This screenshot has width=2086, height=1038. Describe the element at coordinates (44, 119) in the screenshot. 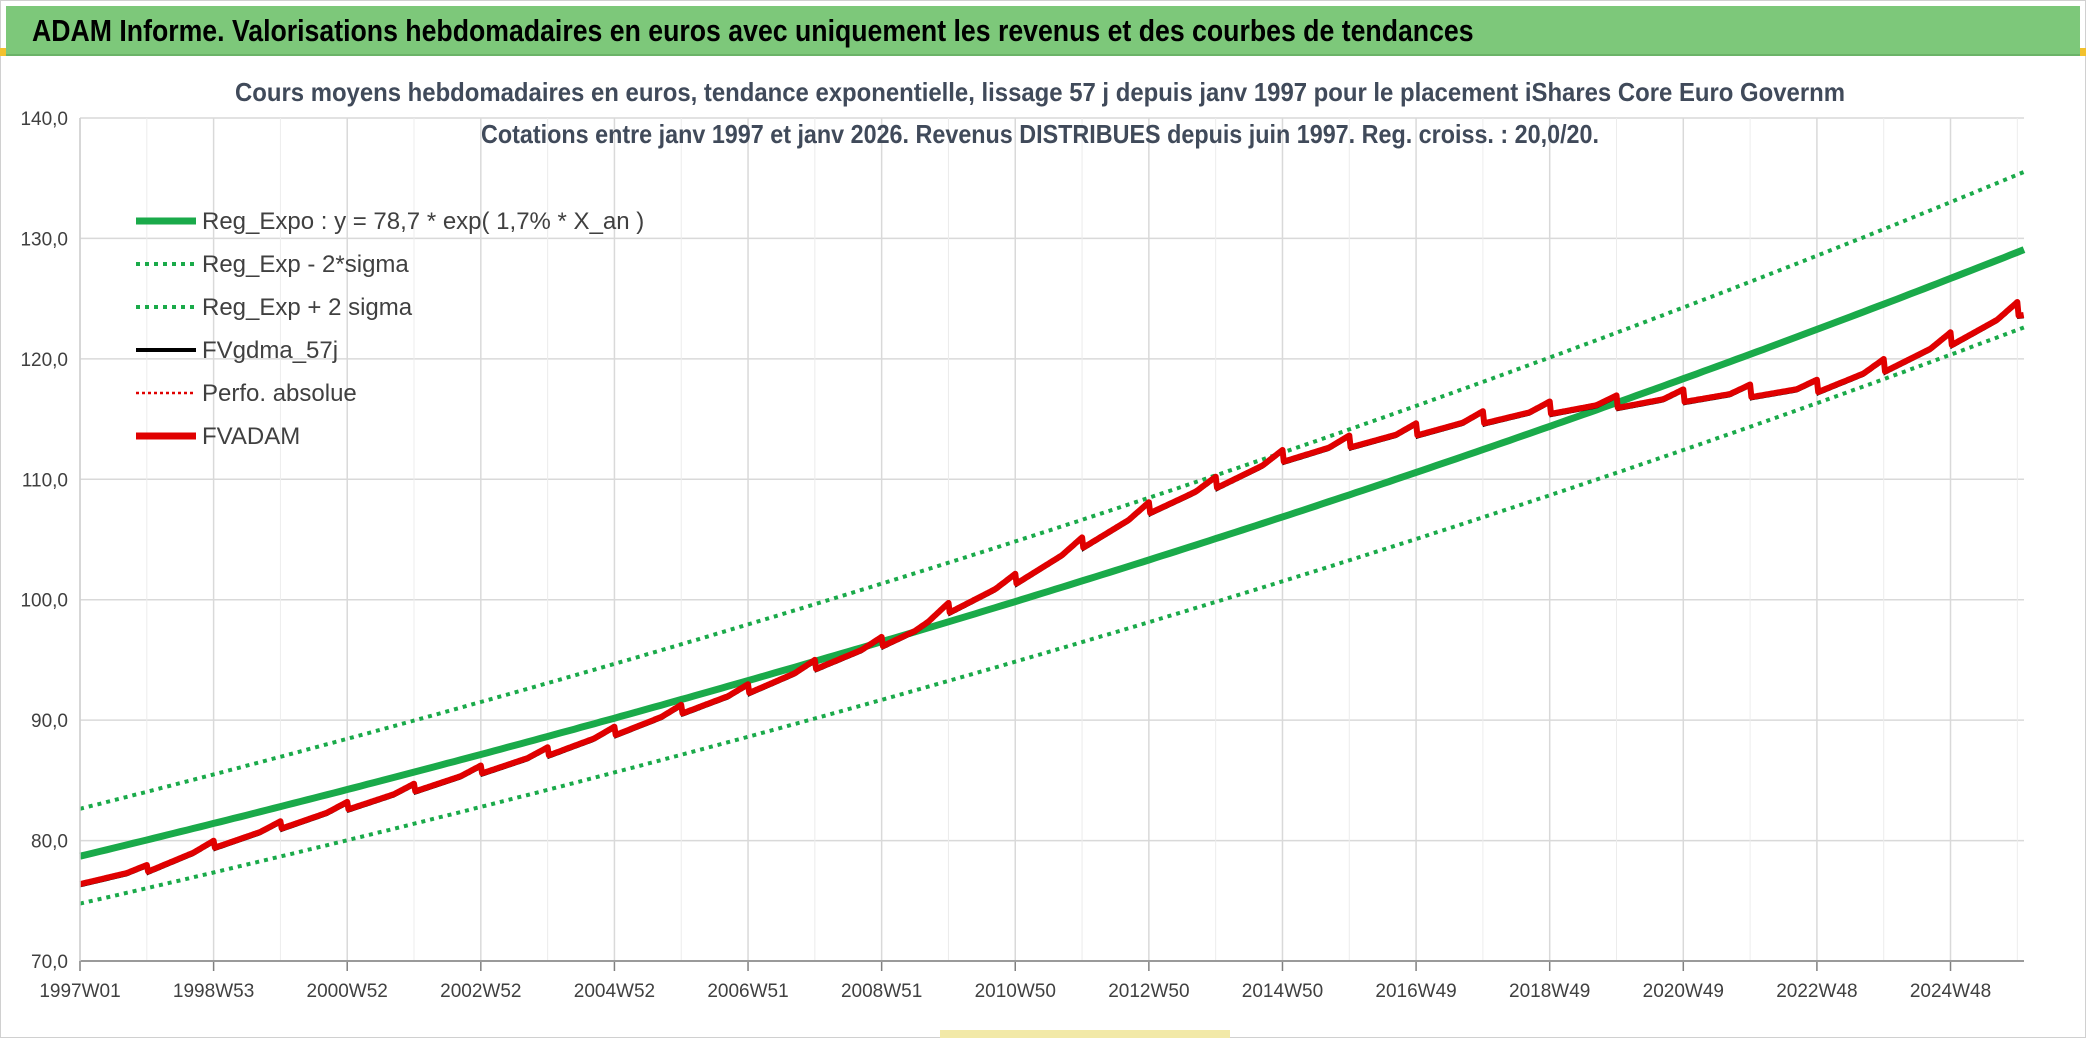

I see `y-tick-label: 140,0` at that location.